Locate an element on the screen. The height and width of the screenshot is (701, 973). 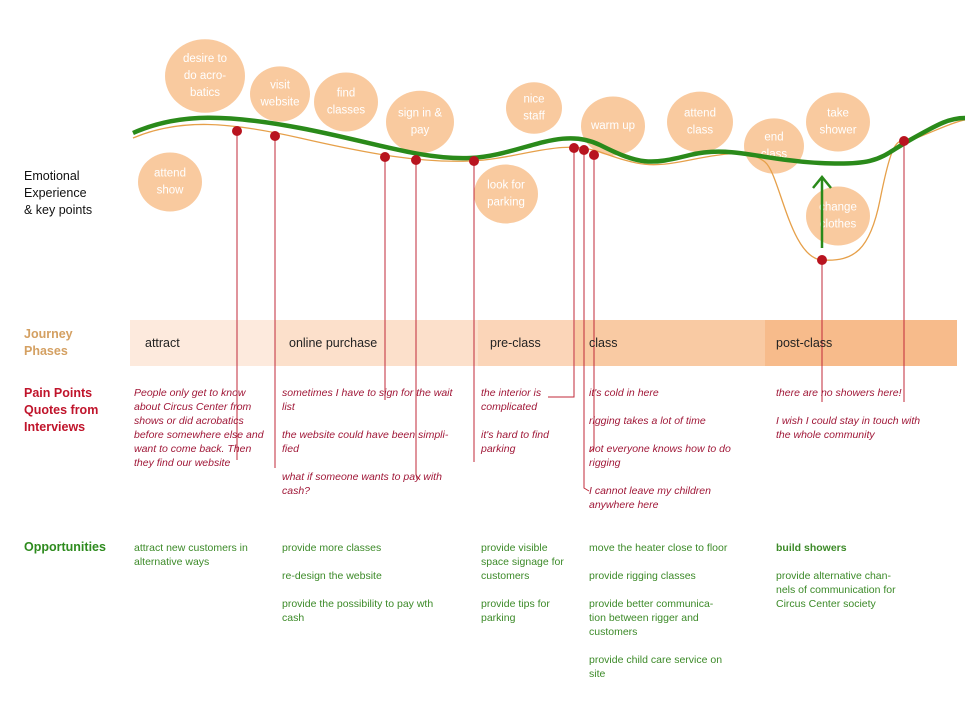
text-line: Opportunities is located at coordinates (65, 547).